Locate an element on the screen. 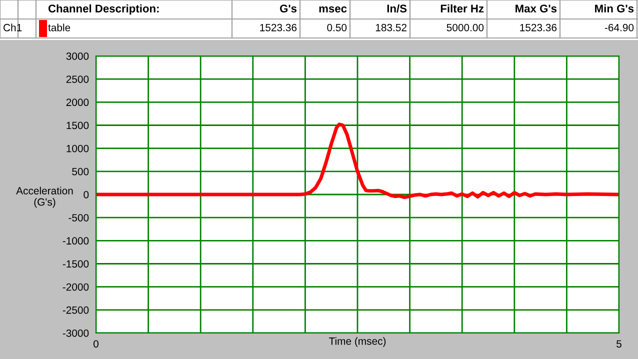 This screenshot has height=359, width=638. y-tick-label: 1000 is located at coordinates (77, 148).